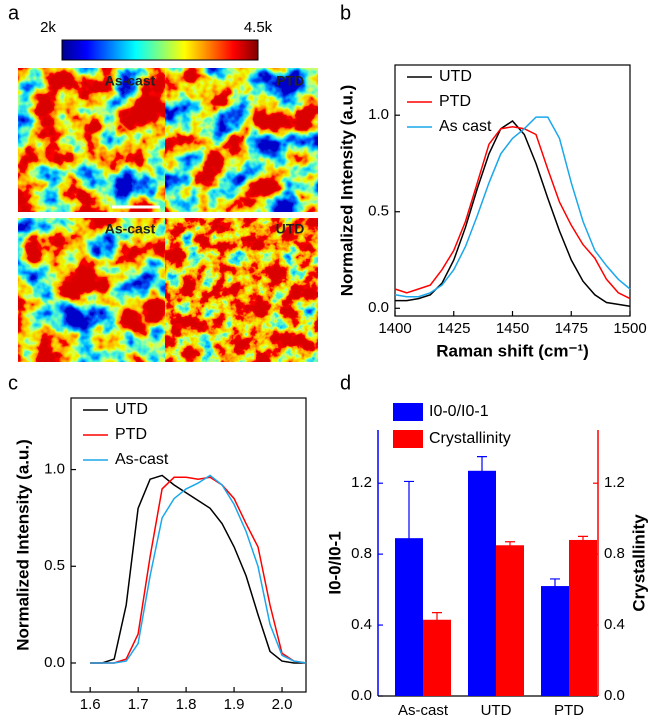  What do you see at coordinates (496, 710) in the screenshot?
I see `x-tick-label: UTD` at bounding box center [496, 710].